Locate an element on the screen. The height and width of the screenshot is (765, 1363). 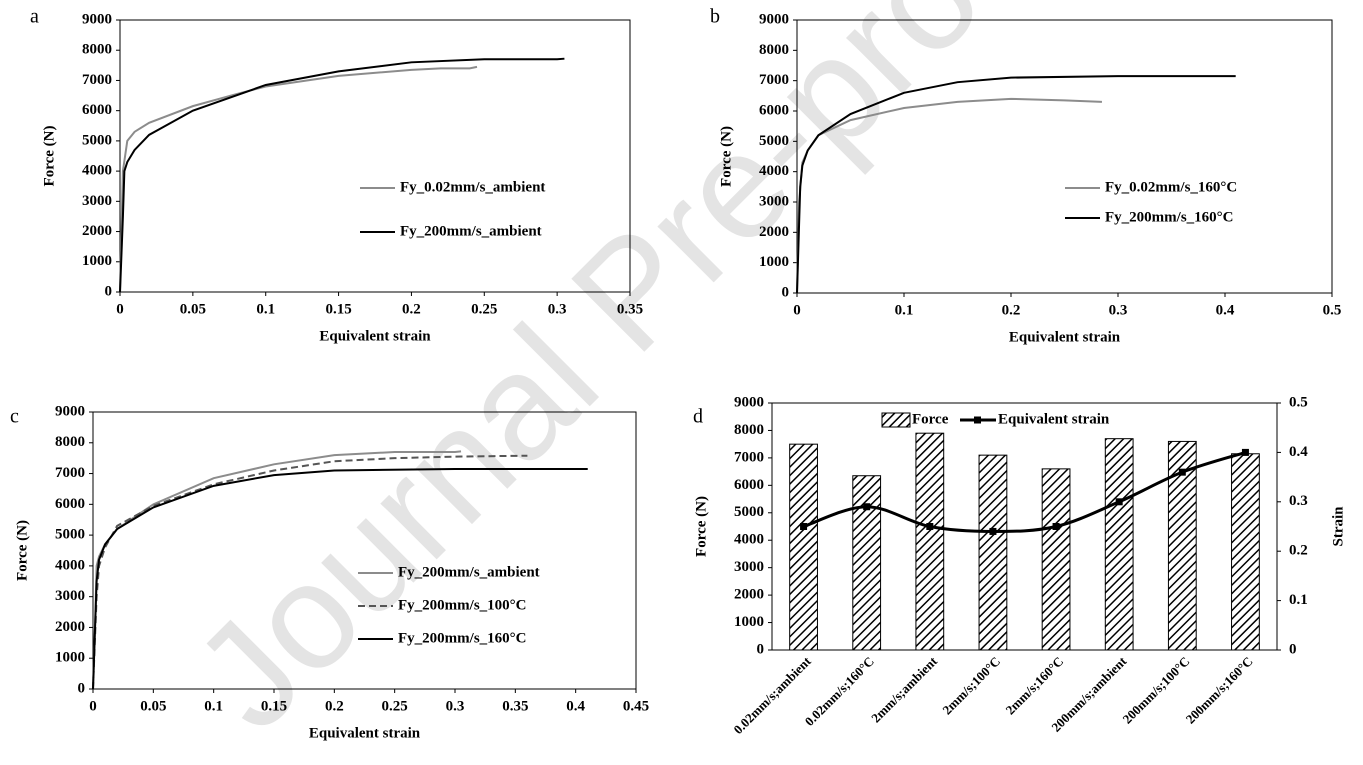
x-tick-label: 2mm/s;ambient is located at coordinates (904, 689).